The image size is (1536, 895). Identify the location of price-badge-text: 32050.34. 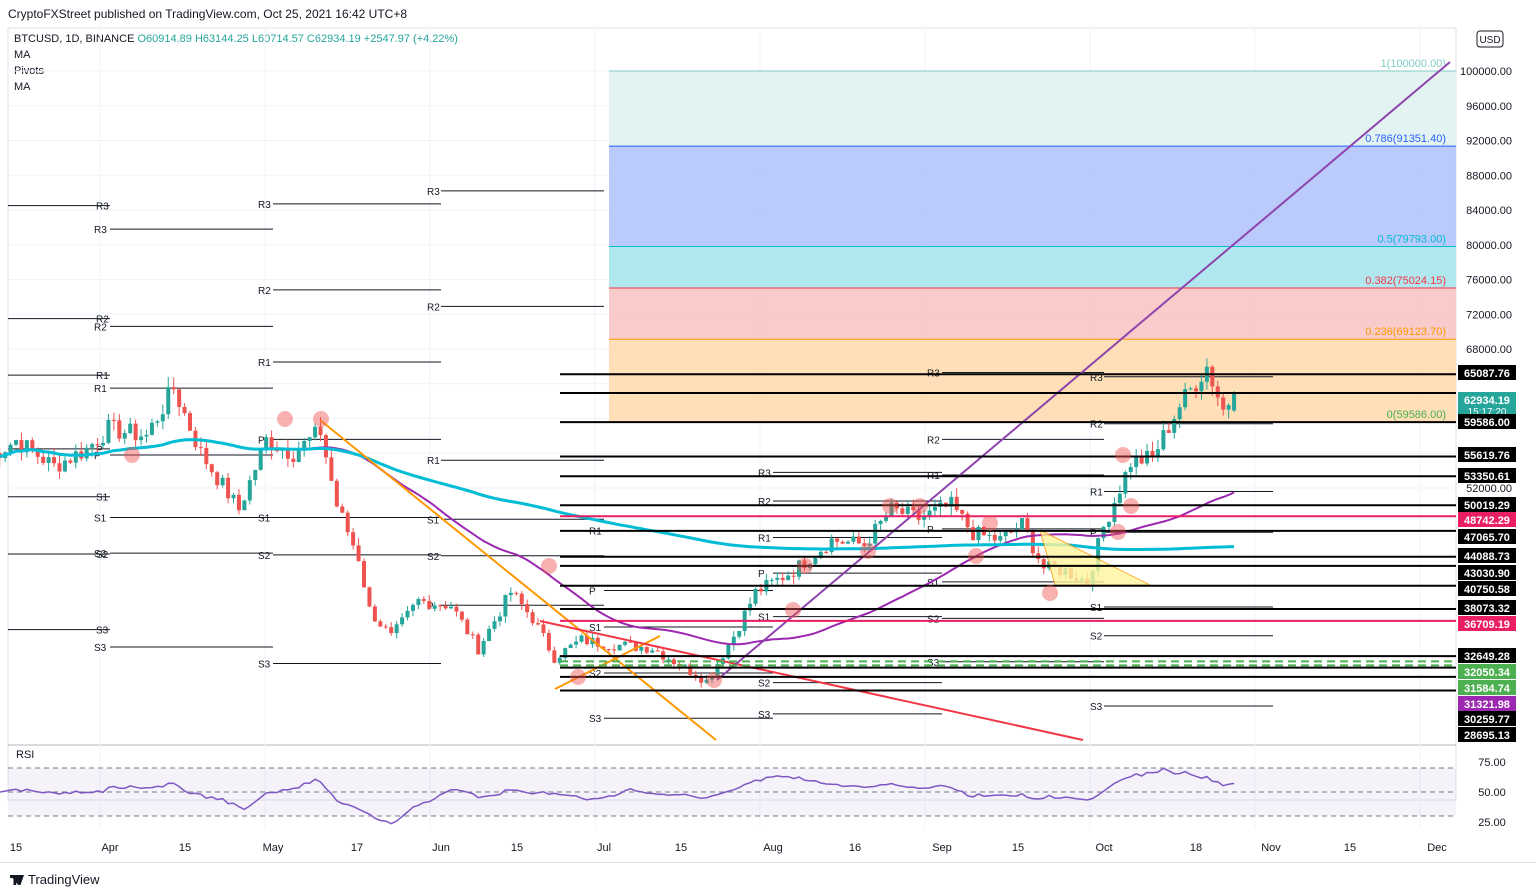
(1487, 673).